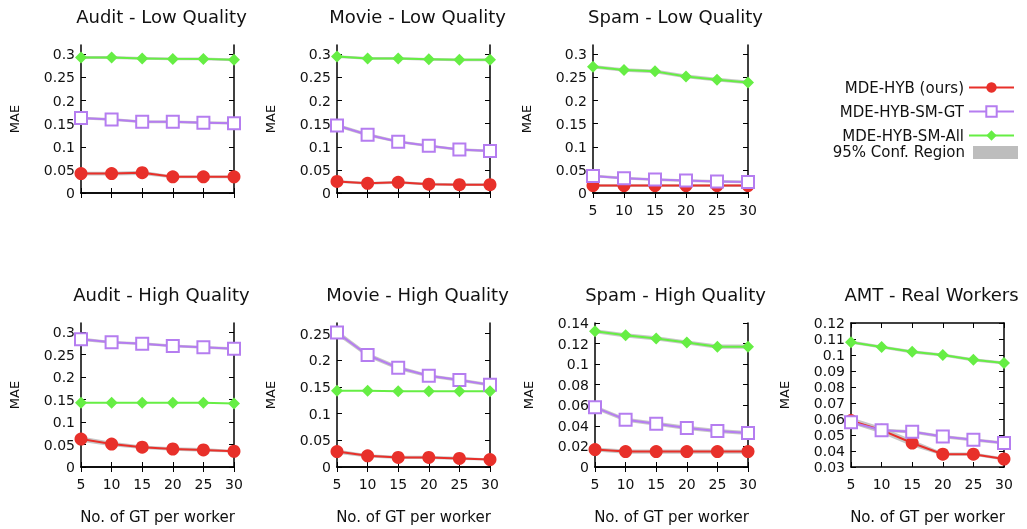 This screenshot has width=1027, height=529. What do you see at coordinates (676, 294) in the screenshot?
I see `chart-title: Spam - High Quality` at bounding box center [676, 294].